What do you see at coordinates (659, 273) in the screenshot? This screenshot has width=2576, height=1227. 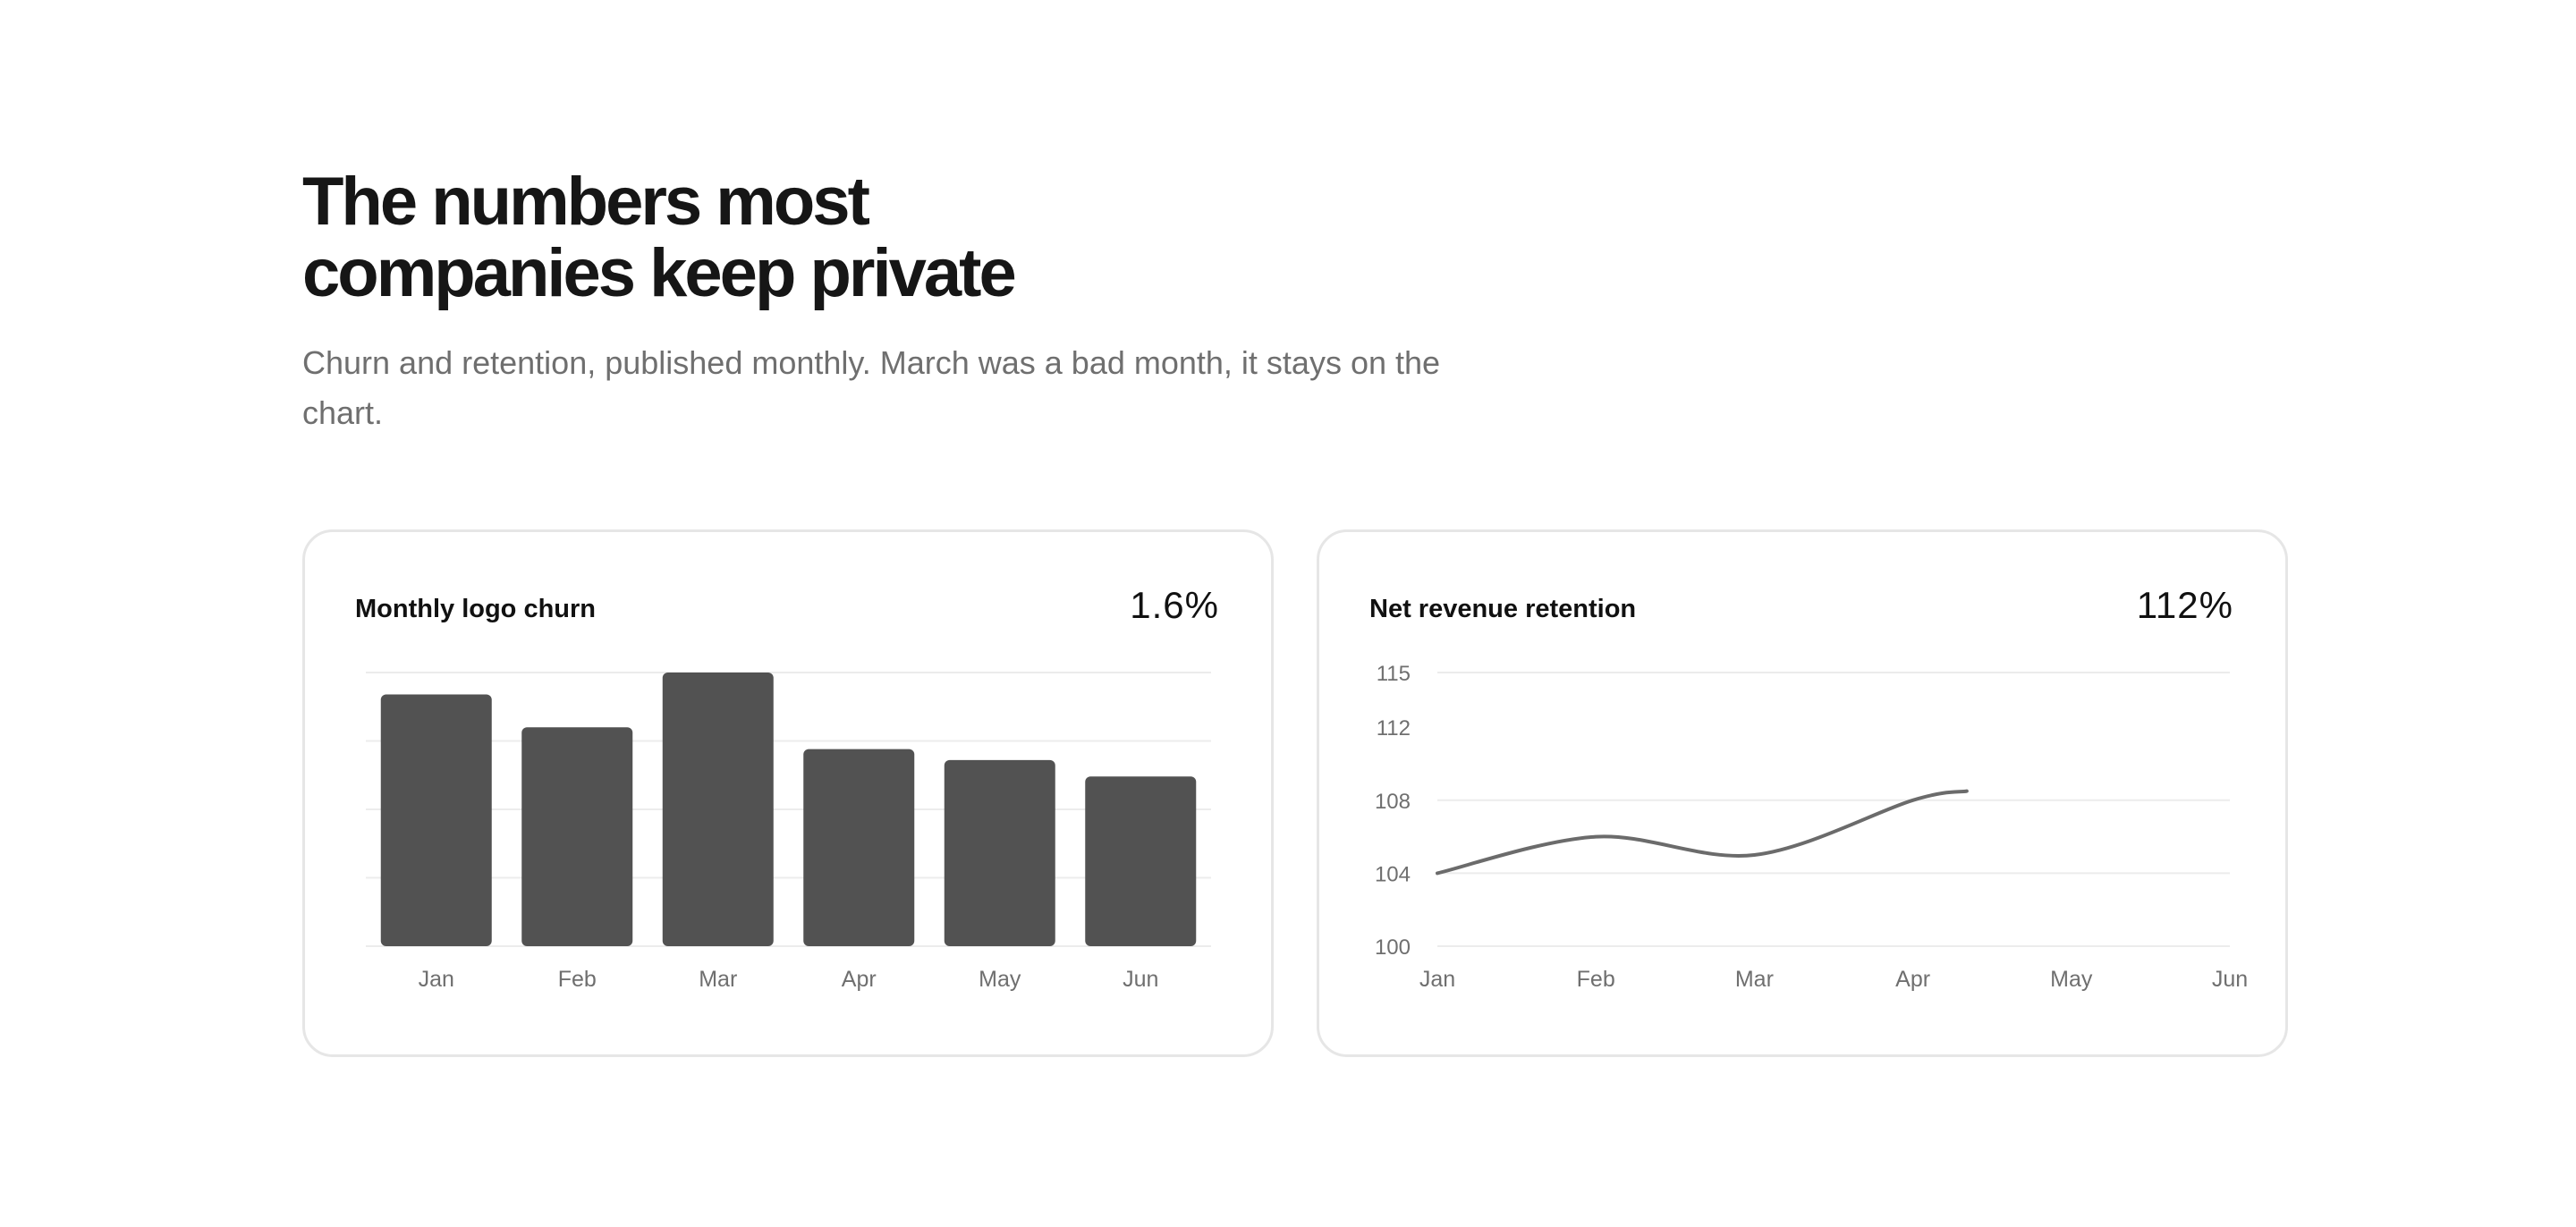 I see `page-title-line-2: companies keep private` at bounding box center [659, 273].